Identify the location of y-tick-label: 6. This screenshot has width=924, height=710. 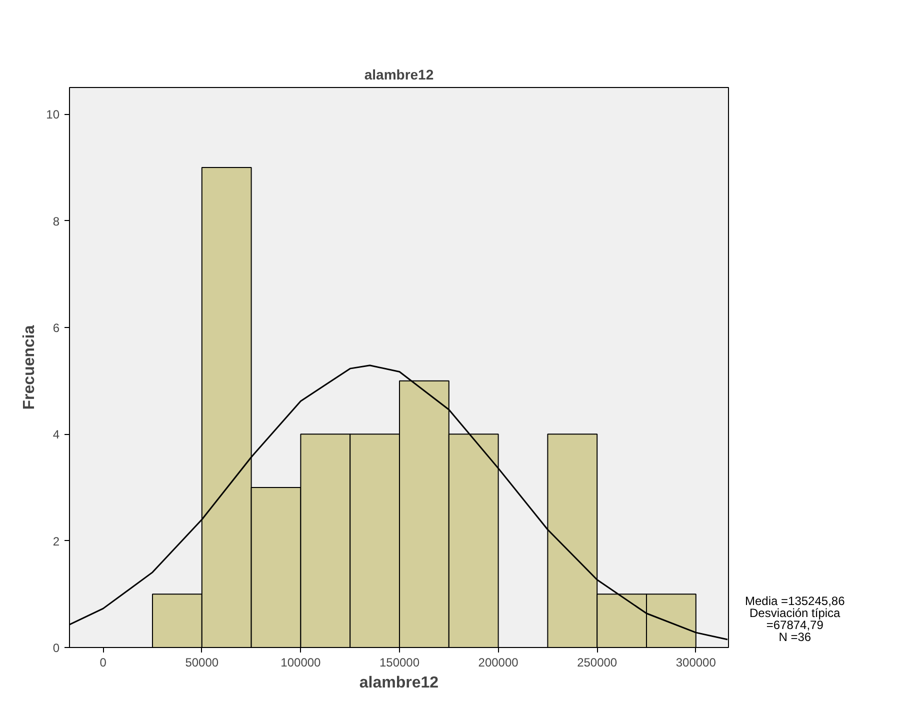
(56, 328).